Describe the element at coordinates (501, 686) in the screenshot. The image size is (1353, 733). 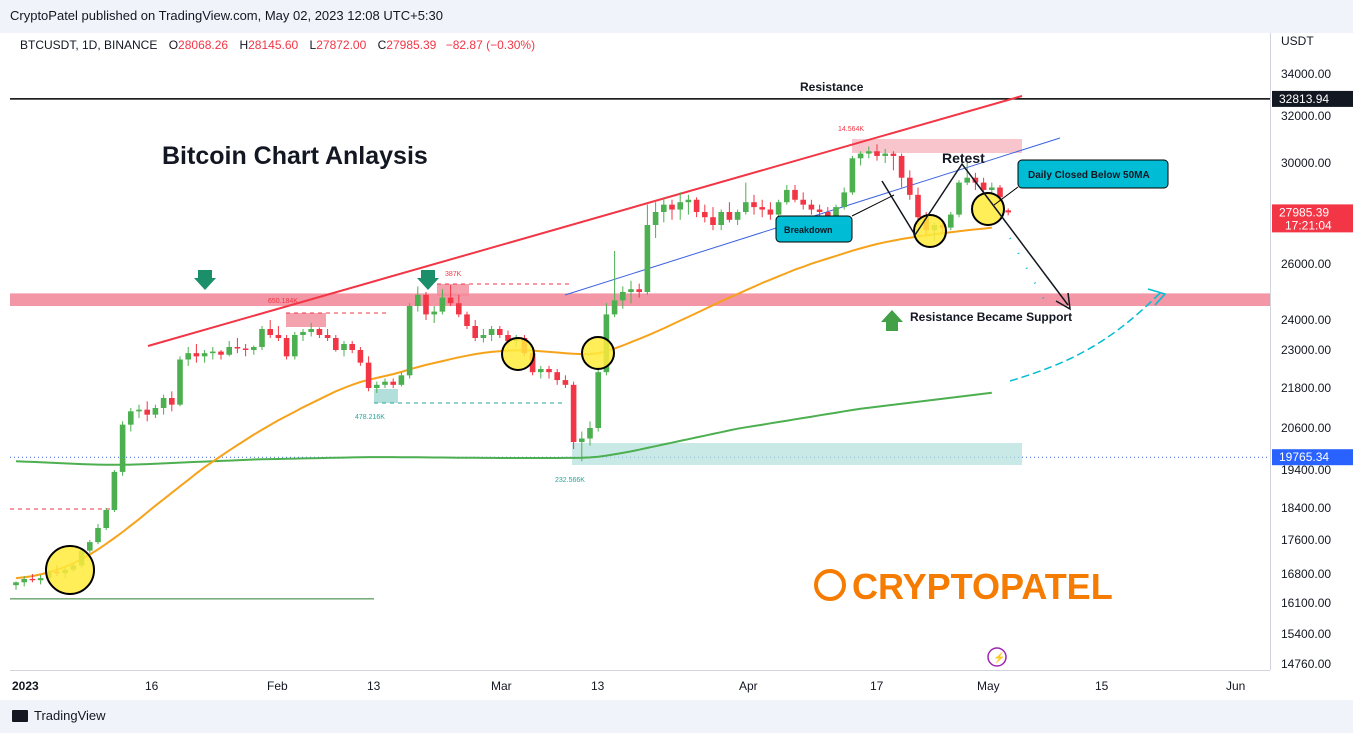
I see `time-tick-label: Mar` at that location.